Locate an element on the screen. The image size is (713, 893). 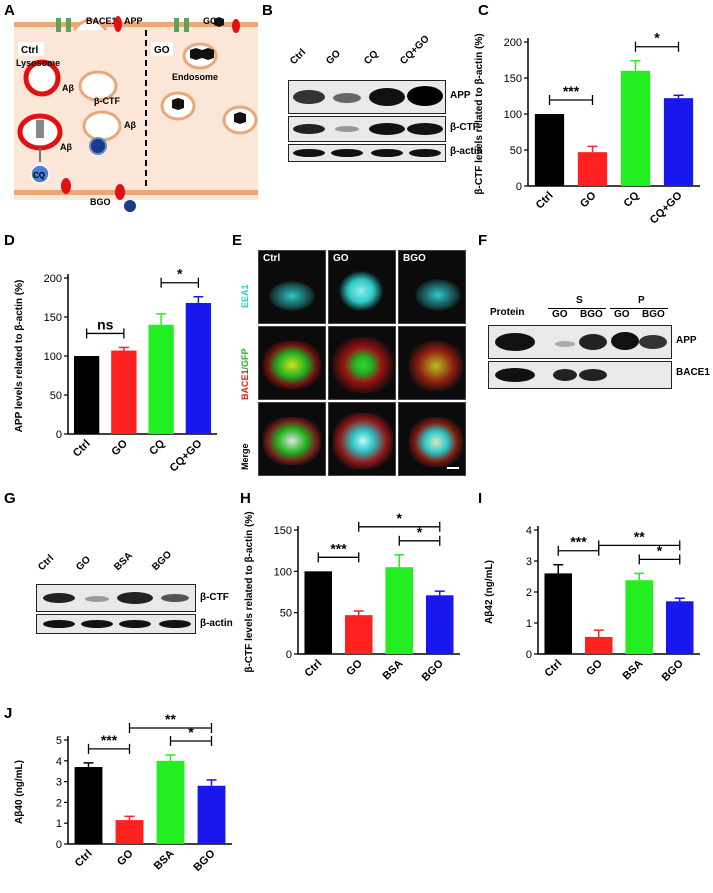
blot-b-bctf-strip is located at coordinates (367, 129).